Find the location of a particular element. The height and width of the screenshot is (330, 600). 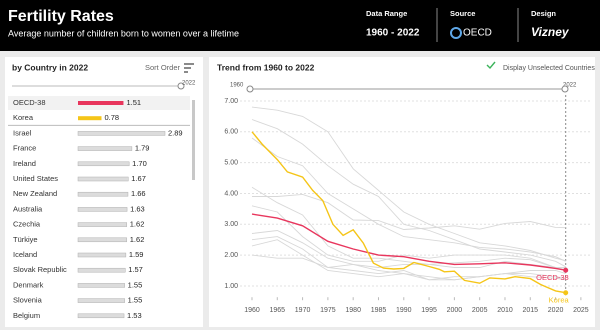

scrollbar is located at coordinates (193, 140).